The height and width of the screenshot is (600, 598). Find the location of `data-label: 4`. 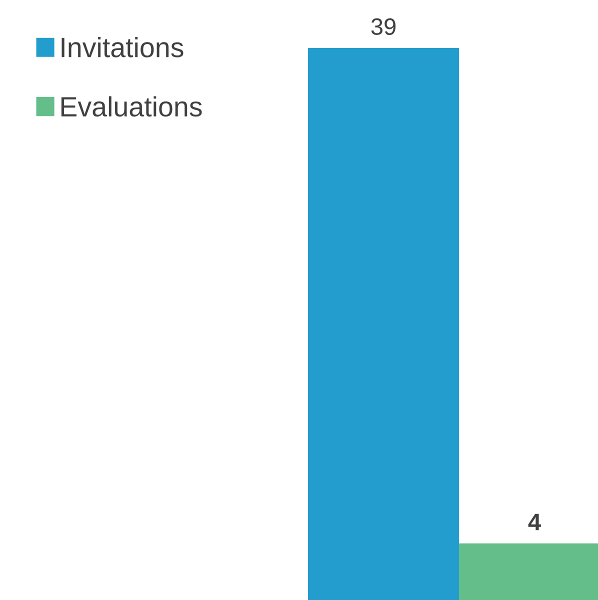

data-label: 4 is located at coordinates (534, 522).